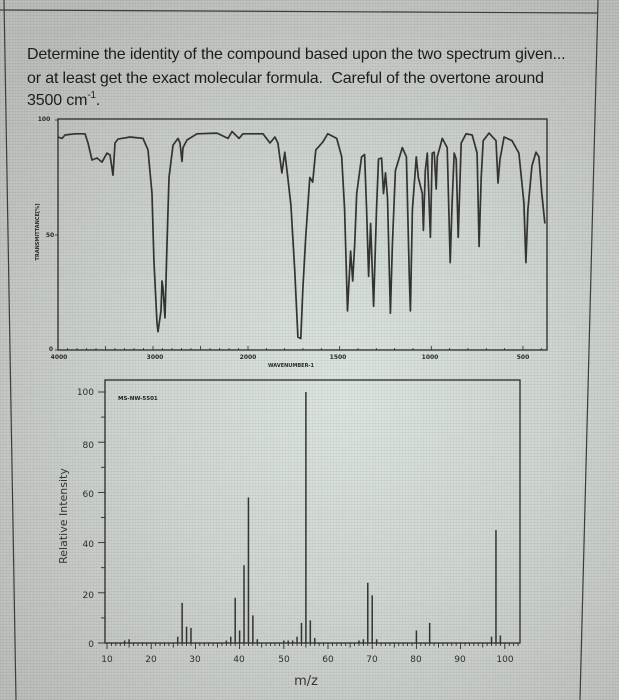 The height and width of the screenshot is (700, 619). Describe the element at coordinates (195, 660) in the screenshot. I see `ms-xtick-30: 30` at that location.